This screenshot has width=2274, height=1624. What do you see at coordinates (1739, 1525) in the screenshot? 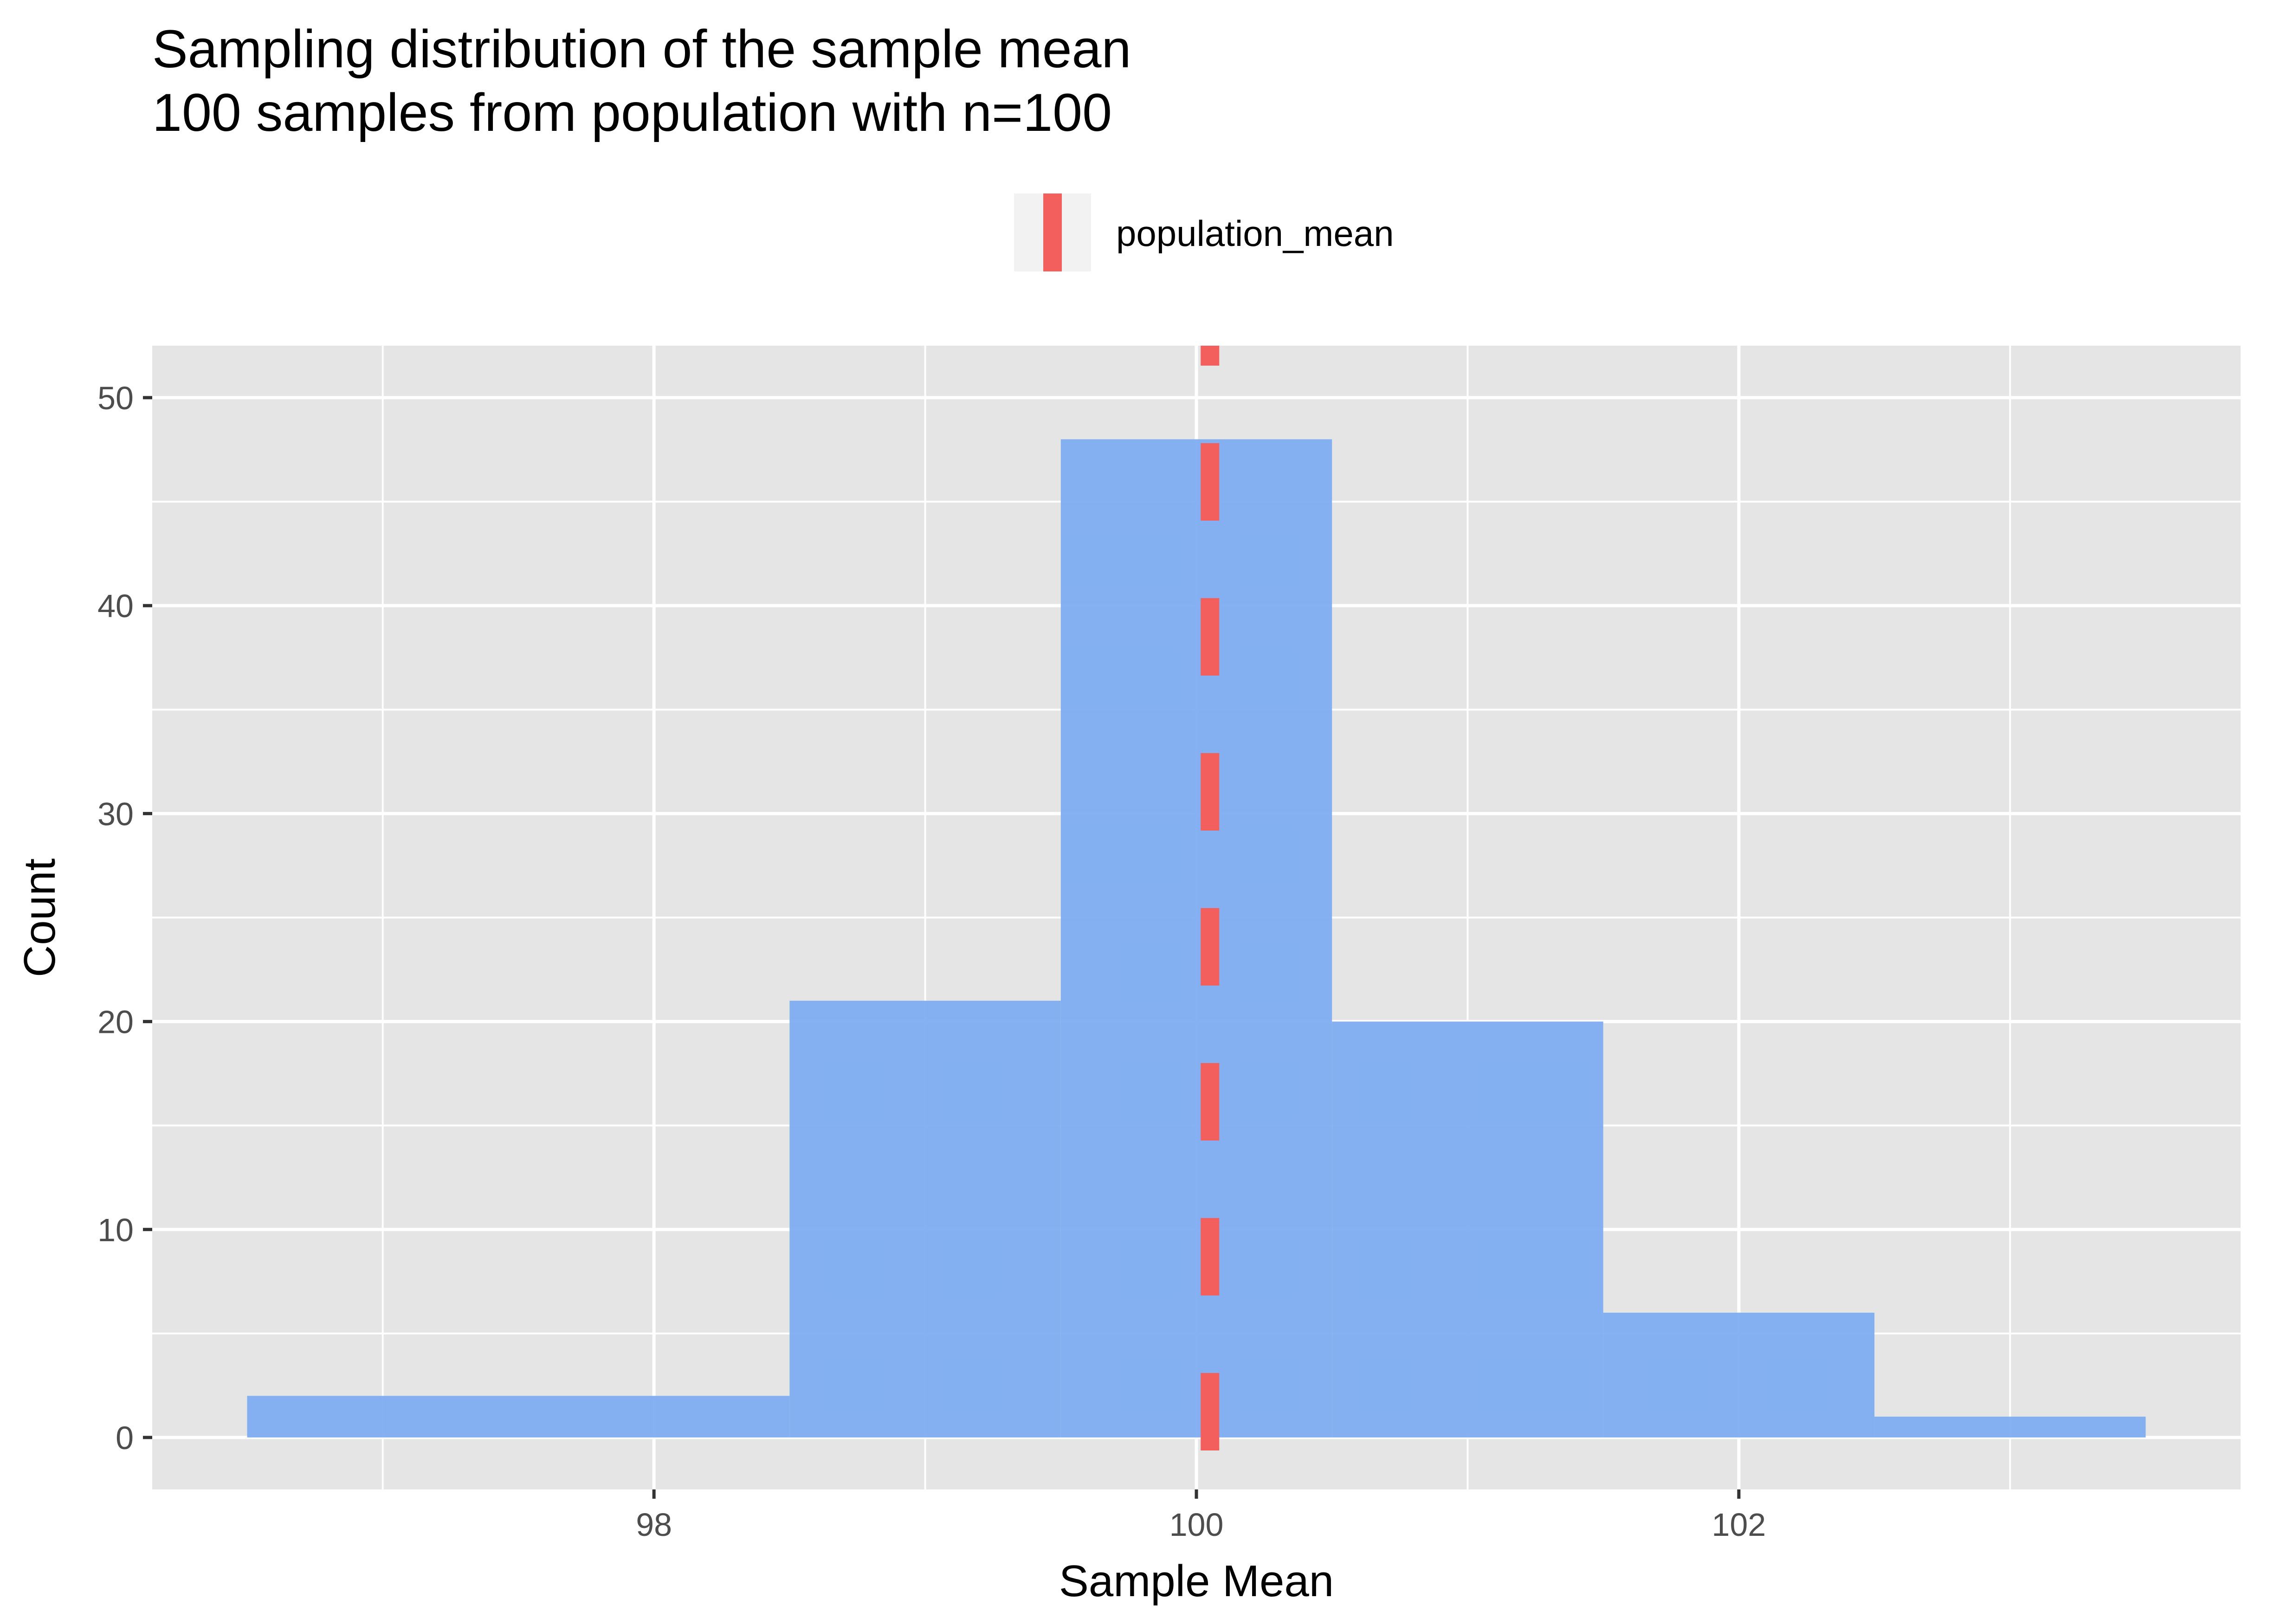
I see `x-tick-label: 102` at bounding box center [1739, 1525].